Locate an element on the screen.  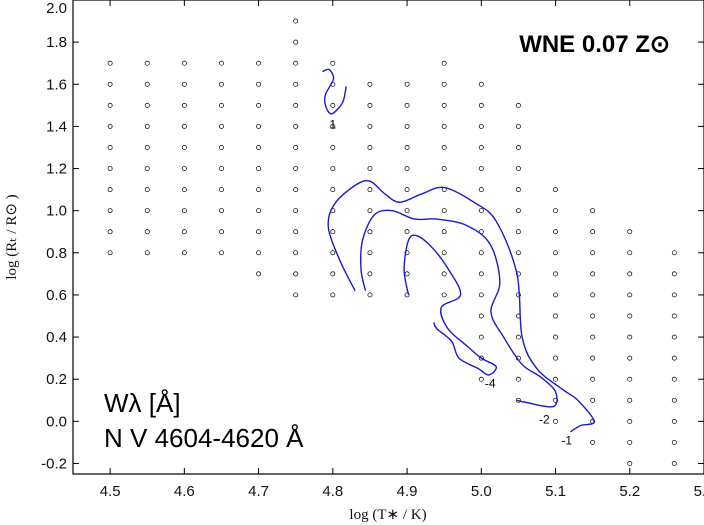
contour-label: -4 is located at coordinates (490, 384).